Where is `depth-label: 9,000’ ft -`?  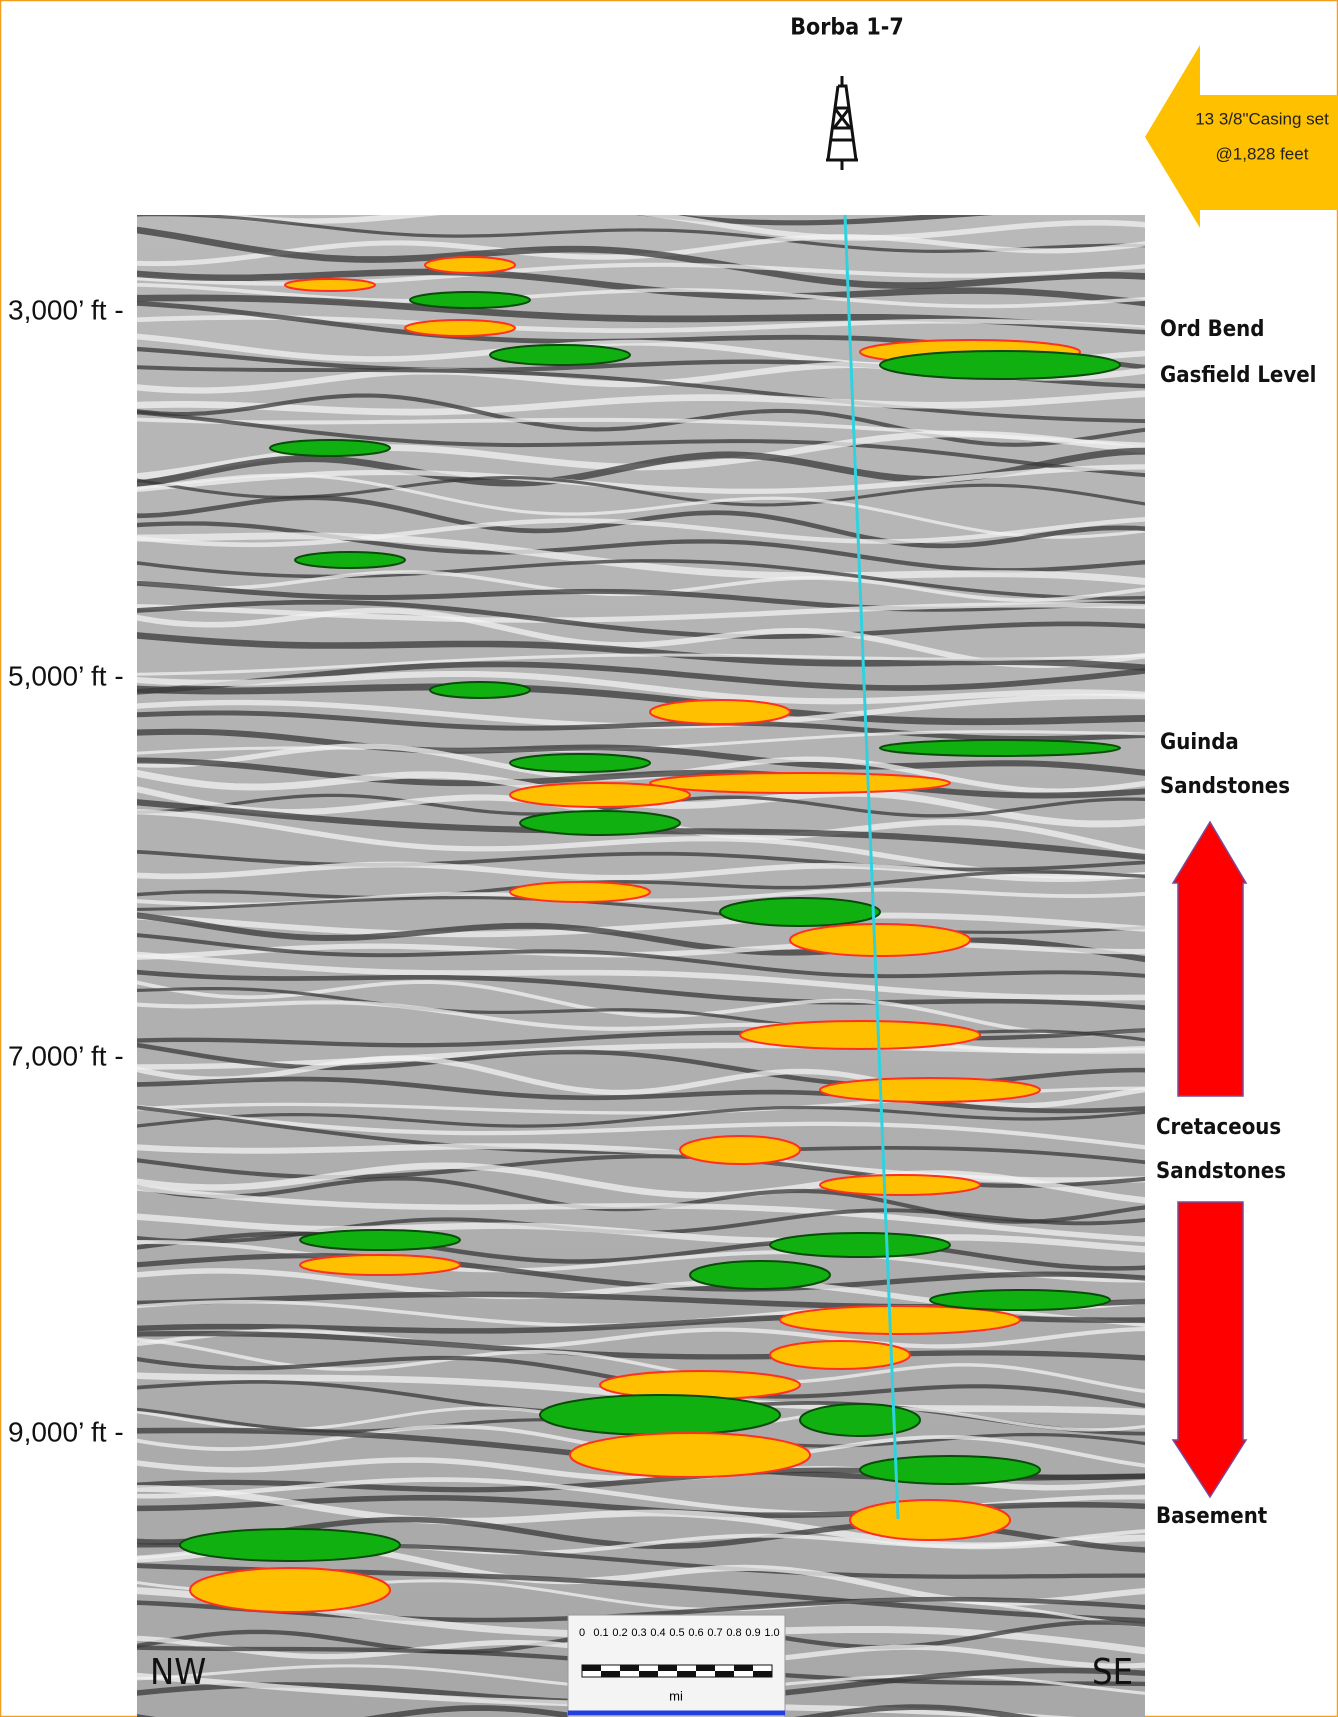
depth-label: 9,000’ ft - is located at coordinates (66, 1431).